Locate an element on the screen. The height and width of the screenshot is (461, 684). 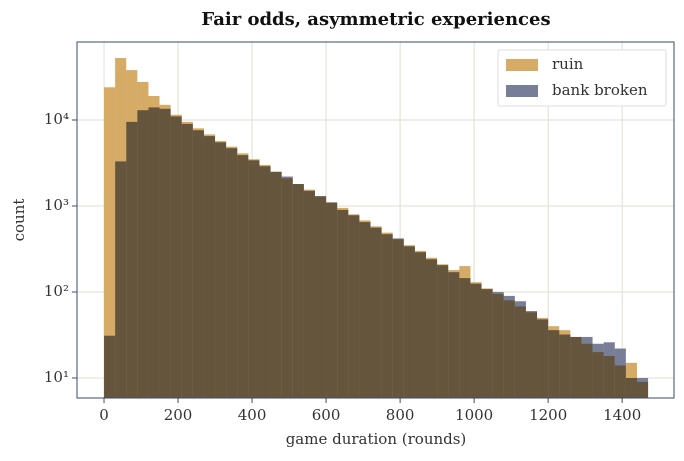
y-tick-label: 10² is located at coordinates (56, 291).